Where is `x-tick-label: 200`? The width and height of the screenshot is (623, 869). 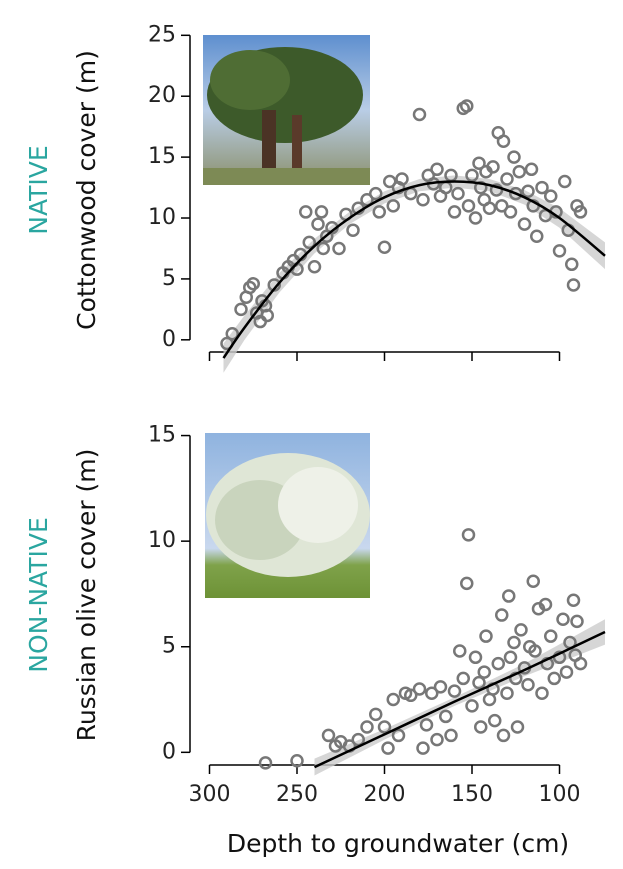
x-tick-label: 200 is located at coordinates (385, 794).